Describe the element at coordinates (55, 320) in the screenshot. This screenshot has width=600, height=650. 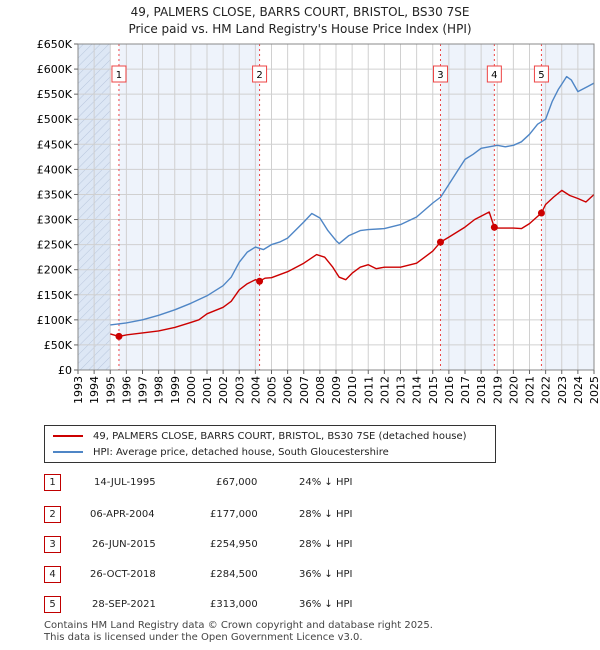
I see `y-tick-label: £100K` at that location.